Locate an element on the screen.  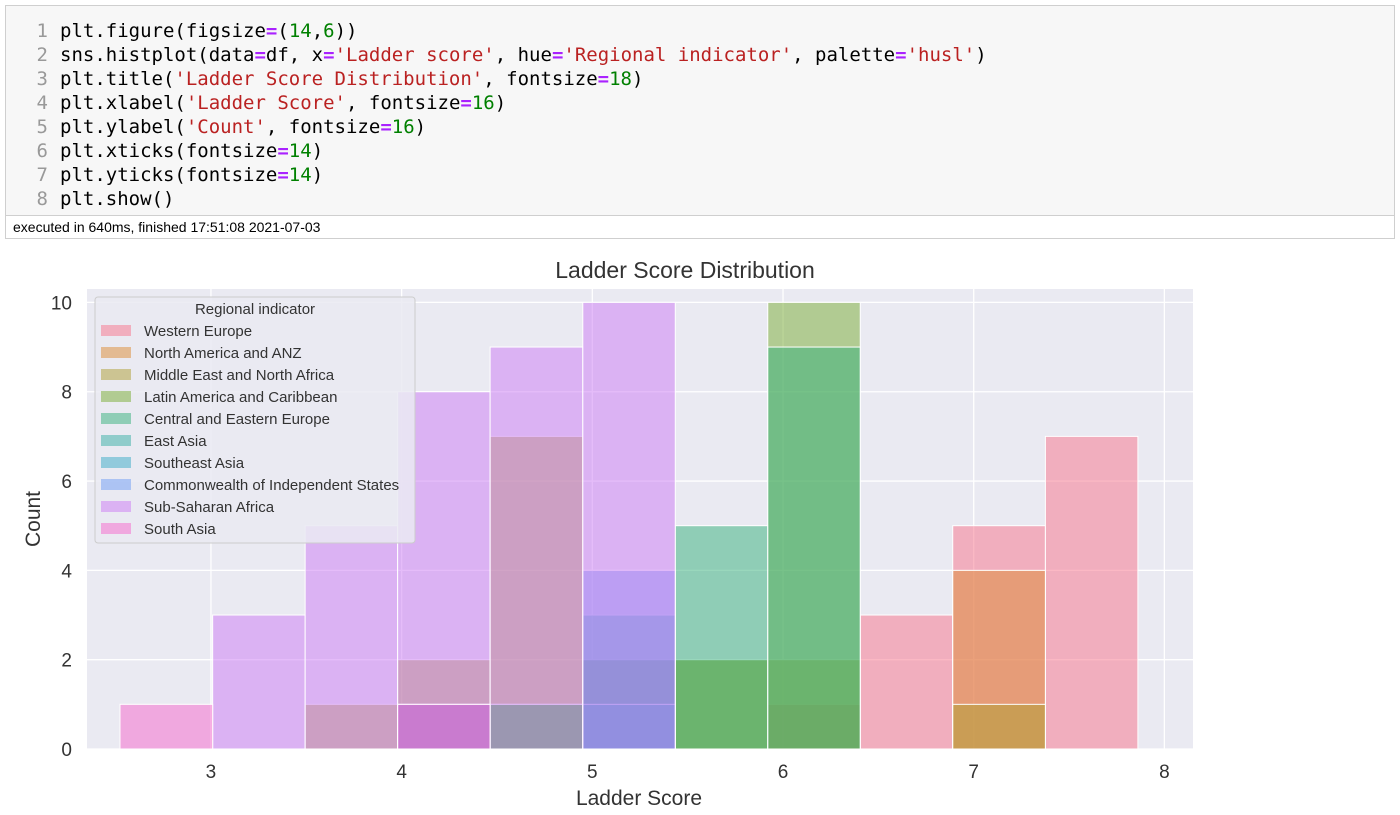
legend-entry: Sub-Saharan Africa is located at coordinates (209, 507).